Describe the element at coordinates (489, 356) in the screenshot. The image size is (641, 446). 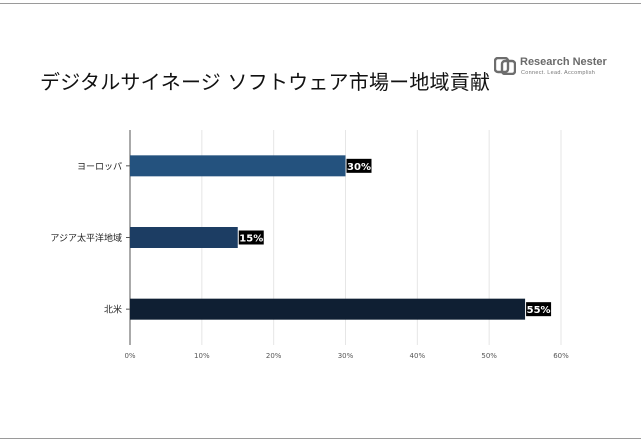
I see `x-tick-label: 50%` at that location.